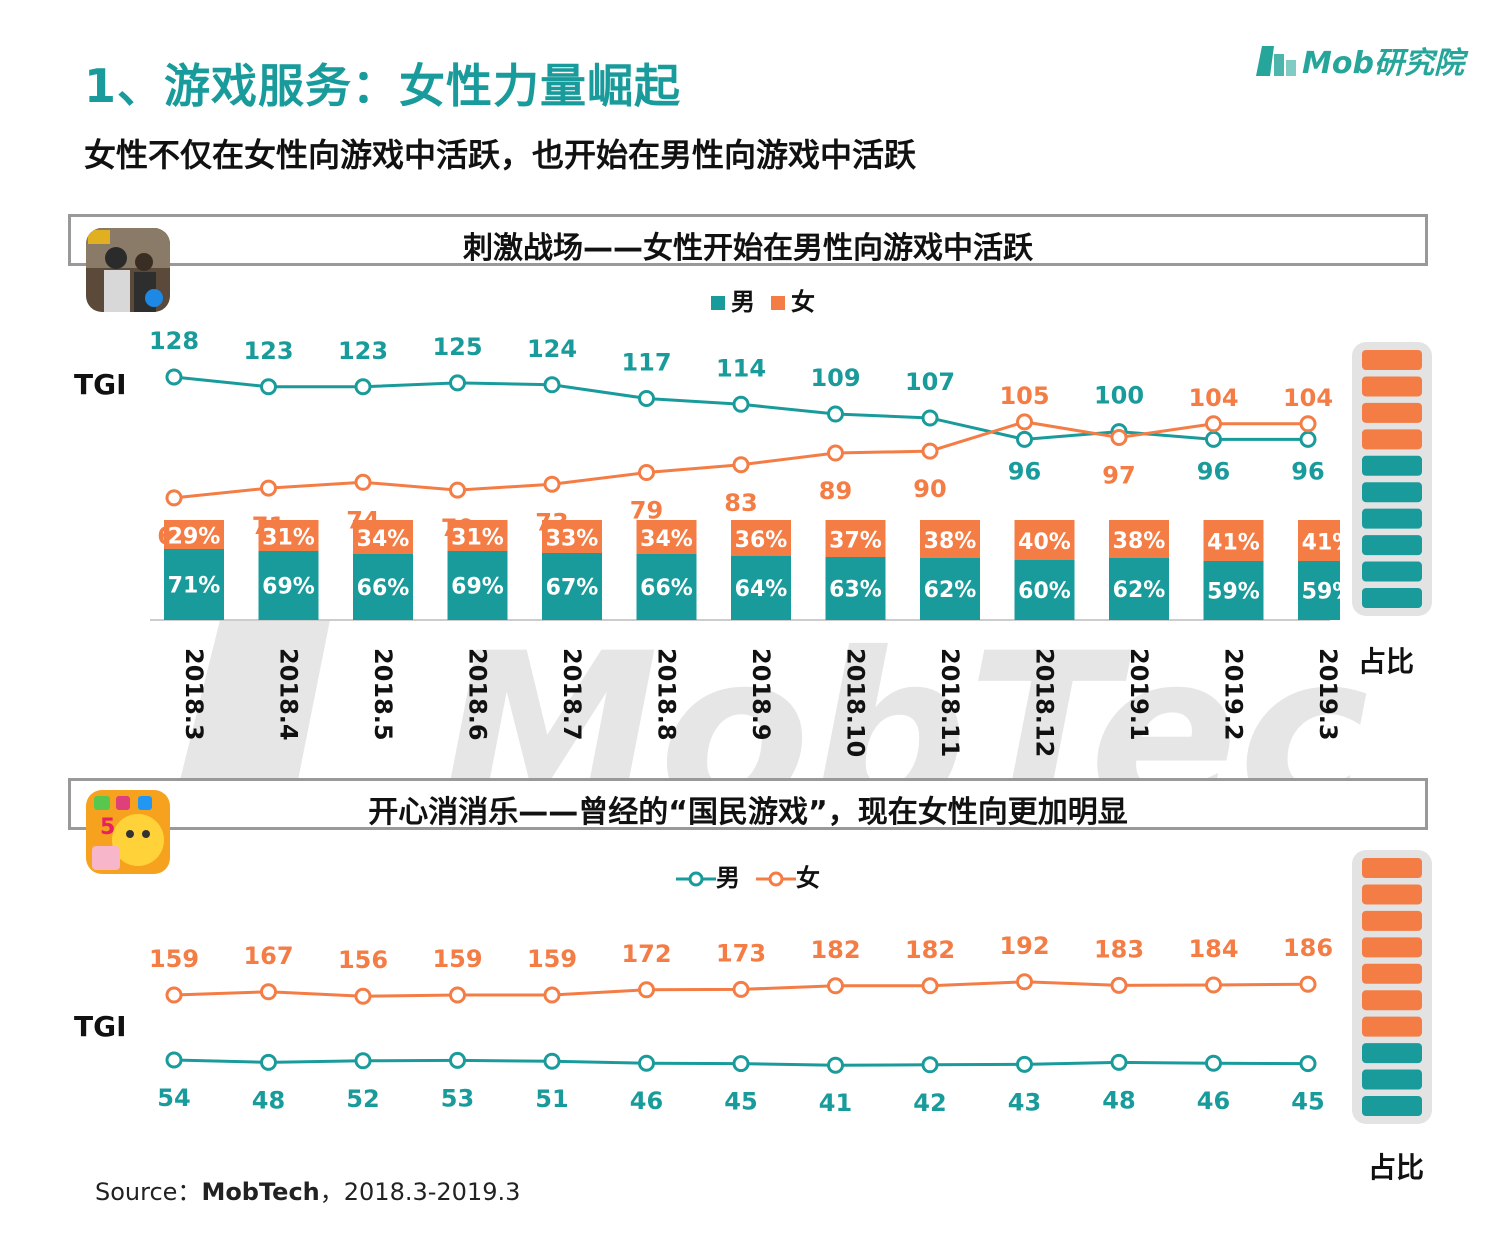 Image resolution: width=1500 pixels, height=1243 pixels. I want to click on x-tick-label: 2019.2, so click(1234, 694).